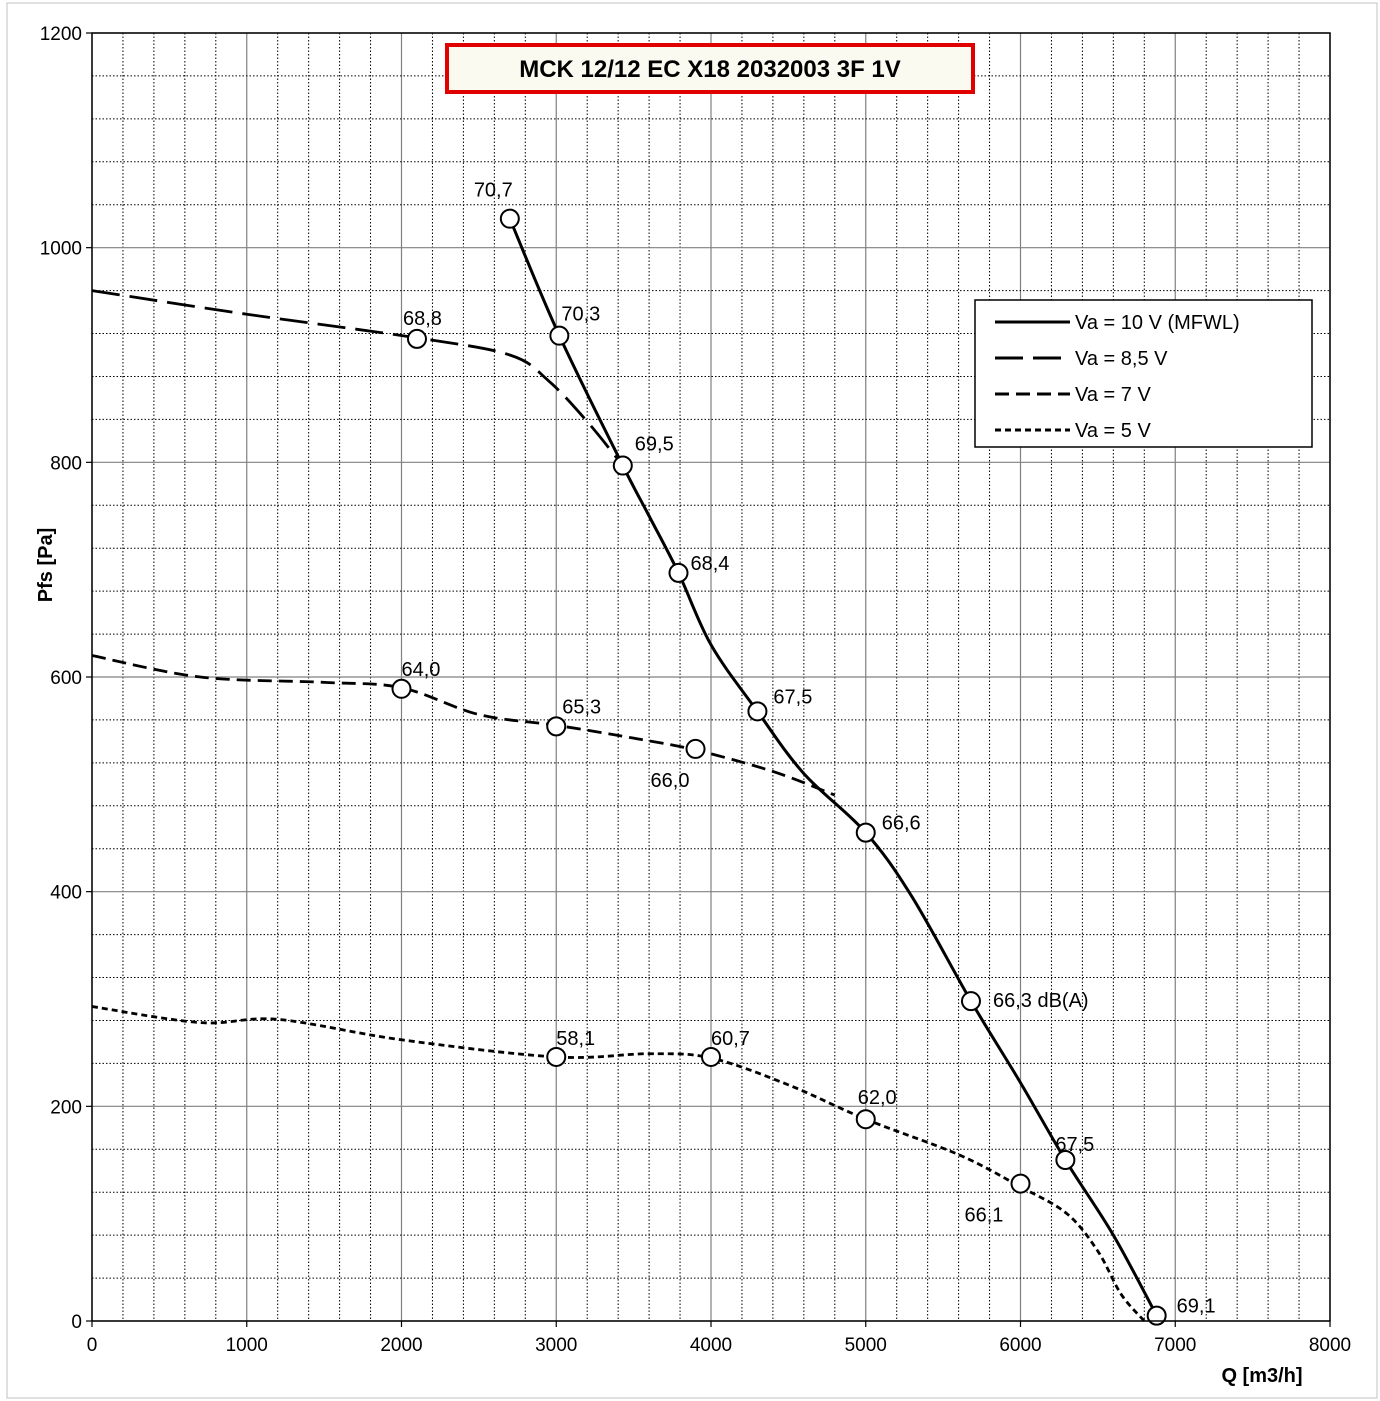  I want to click on chart-title-frame, so click(710, 68).